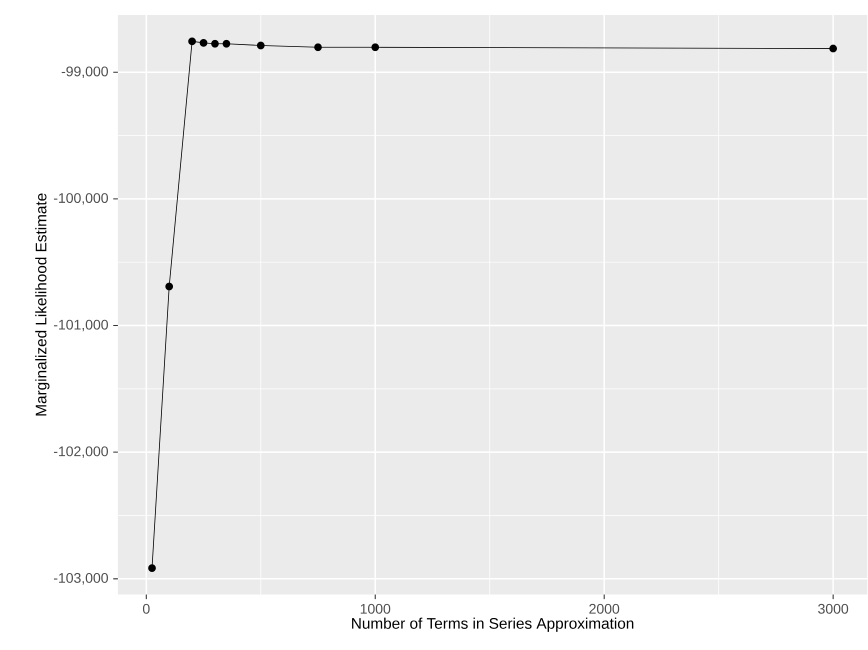 The height and width of the screenshot is (650, 868). What do you see at coordinates (81, 578) in the screenshot?
I see `y-tick-label: -103,000` at bounding box center [81, 578].